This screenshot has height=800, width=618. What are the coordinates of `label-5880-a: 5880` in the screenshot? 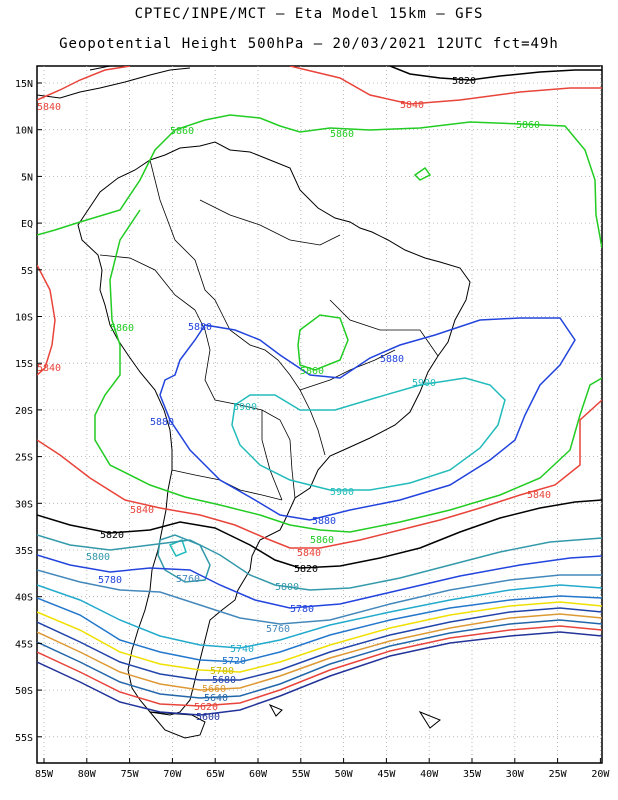 It's located at (200, 327).